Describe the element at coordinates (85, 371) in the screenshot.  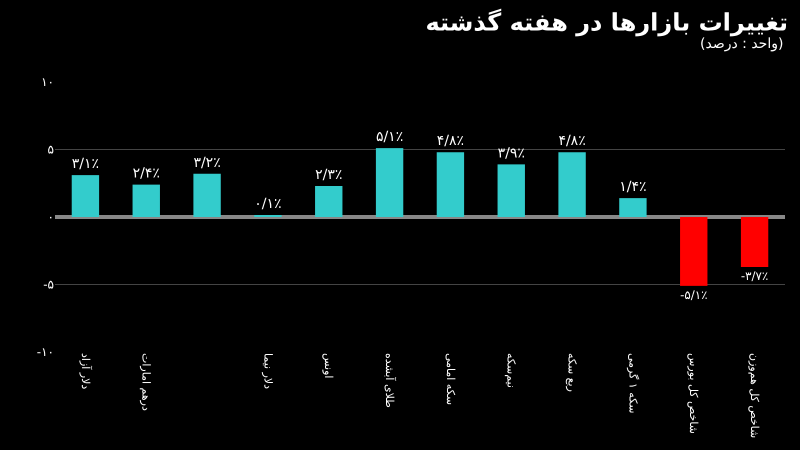
I see `x-tick-label: دلار آزاد` at that location.